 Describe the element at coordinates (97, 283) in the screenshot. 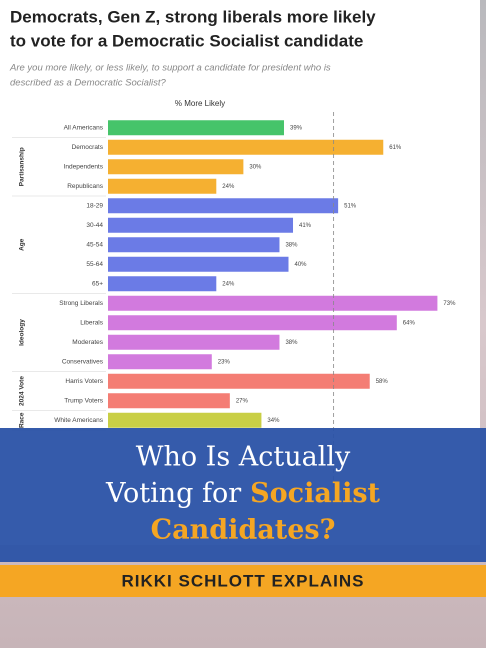

I see `category-label: 65+` at that location.